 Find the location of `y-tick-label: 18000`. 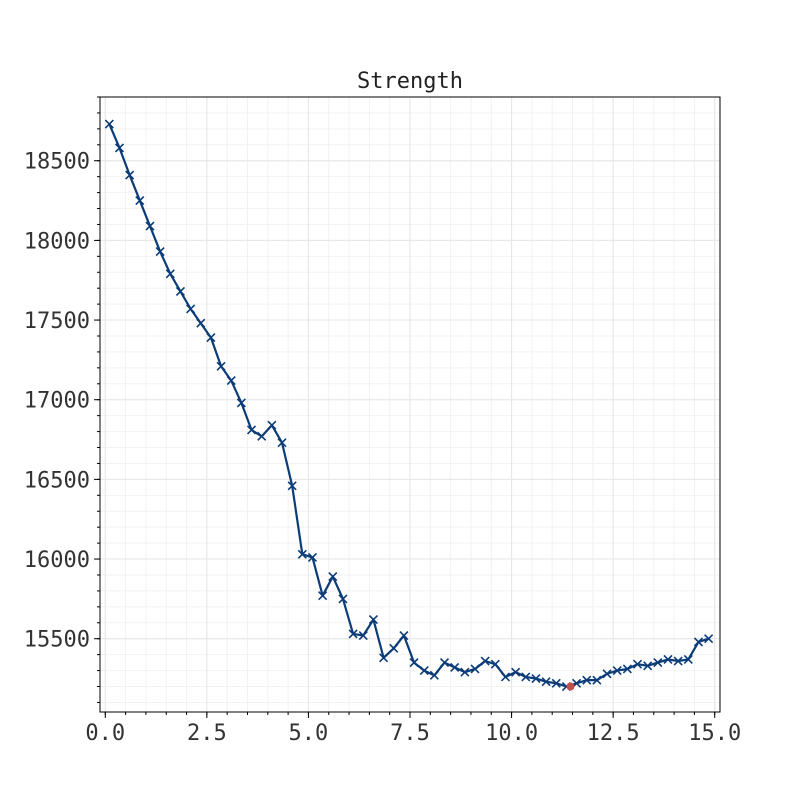

y-tick-label: 18000 is located at coordinates (57, 241).